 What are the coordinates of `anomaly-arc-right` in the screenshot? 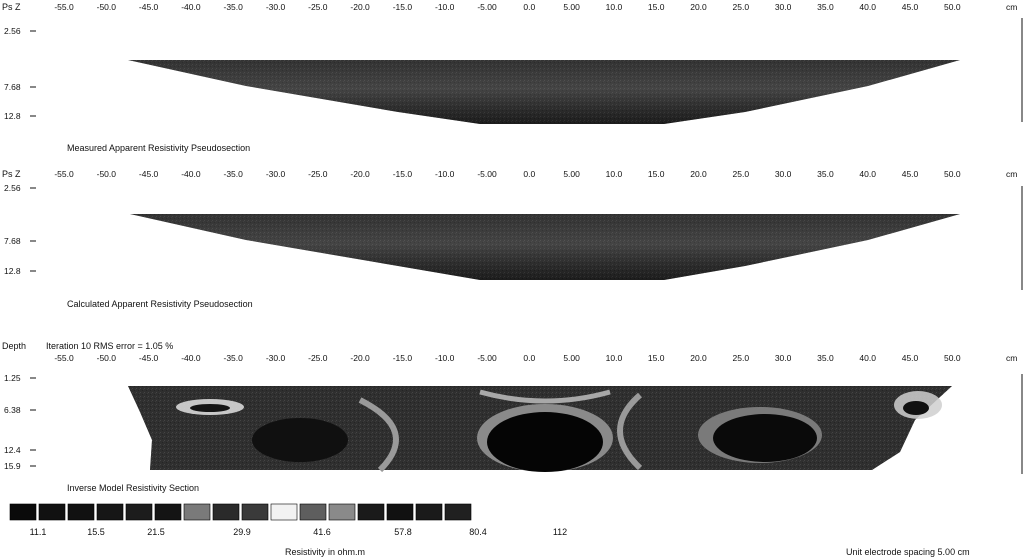 It's located at (630, 431).